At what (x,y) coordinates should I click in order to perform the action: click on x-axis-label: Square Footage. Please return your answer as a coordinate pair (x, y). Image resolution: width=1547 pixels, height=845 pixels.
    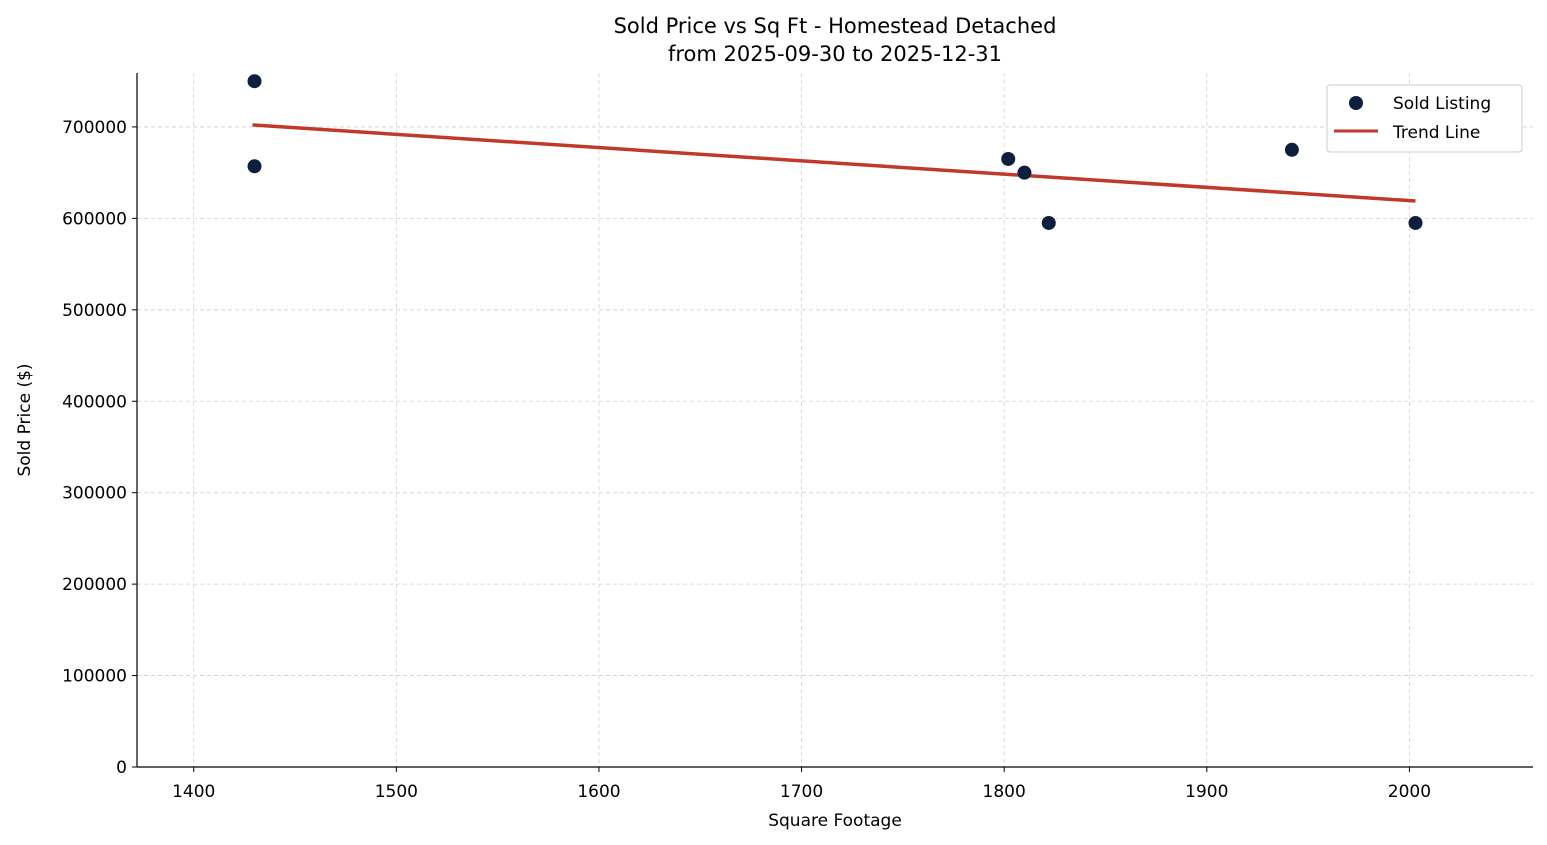
    Looking at the image, I should click on (835, 821).